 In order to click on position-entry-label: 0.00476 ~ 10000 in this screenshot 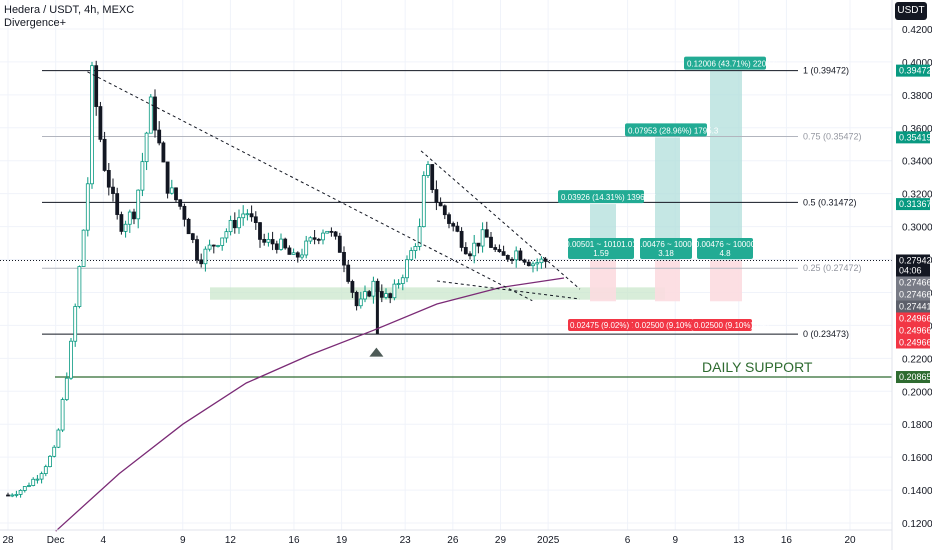, I will do `click(725, 244)`.